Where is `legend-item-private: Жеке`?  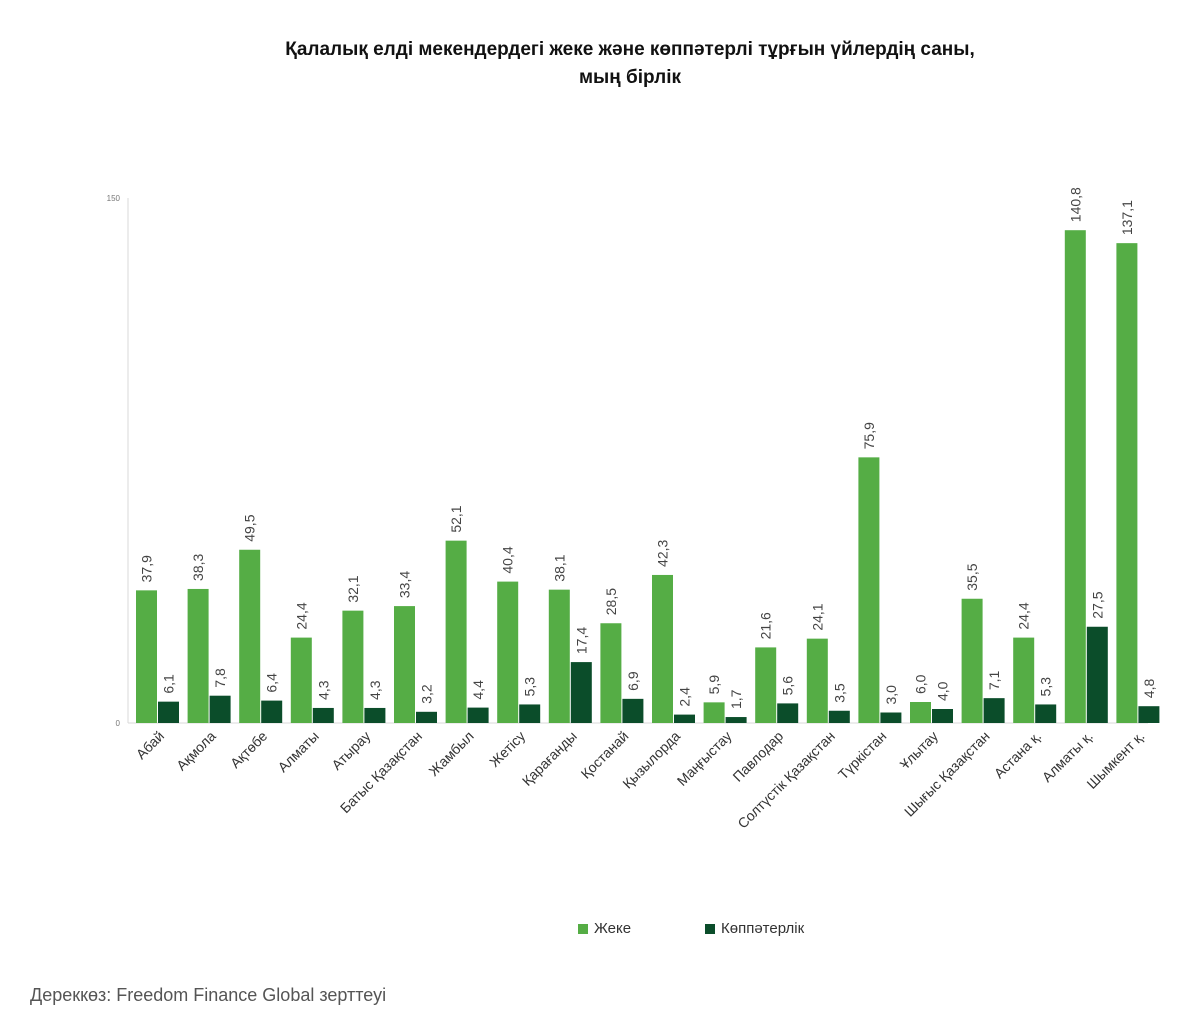
legend-item-private: Жеке is located at coordinates (604, 928).